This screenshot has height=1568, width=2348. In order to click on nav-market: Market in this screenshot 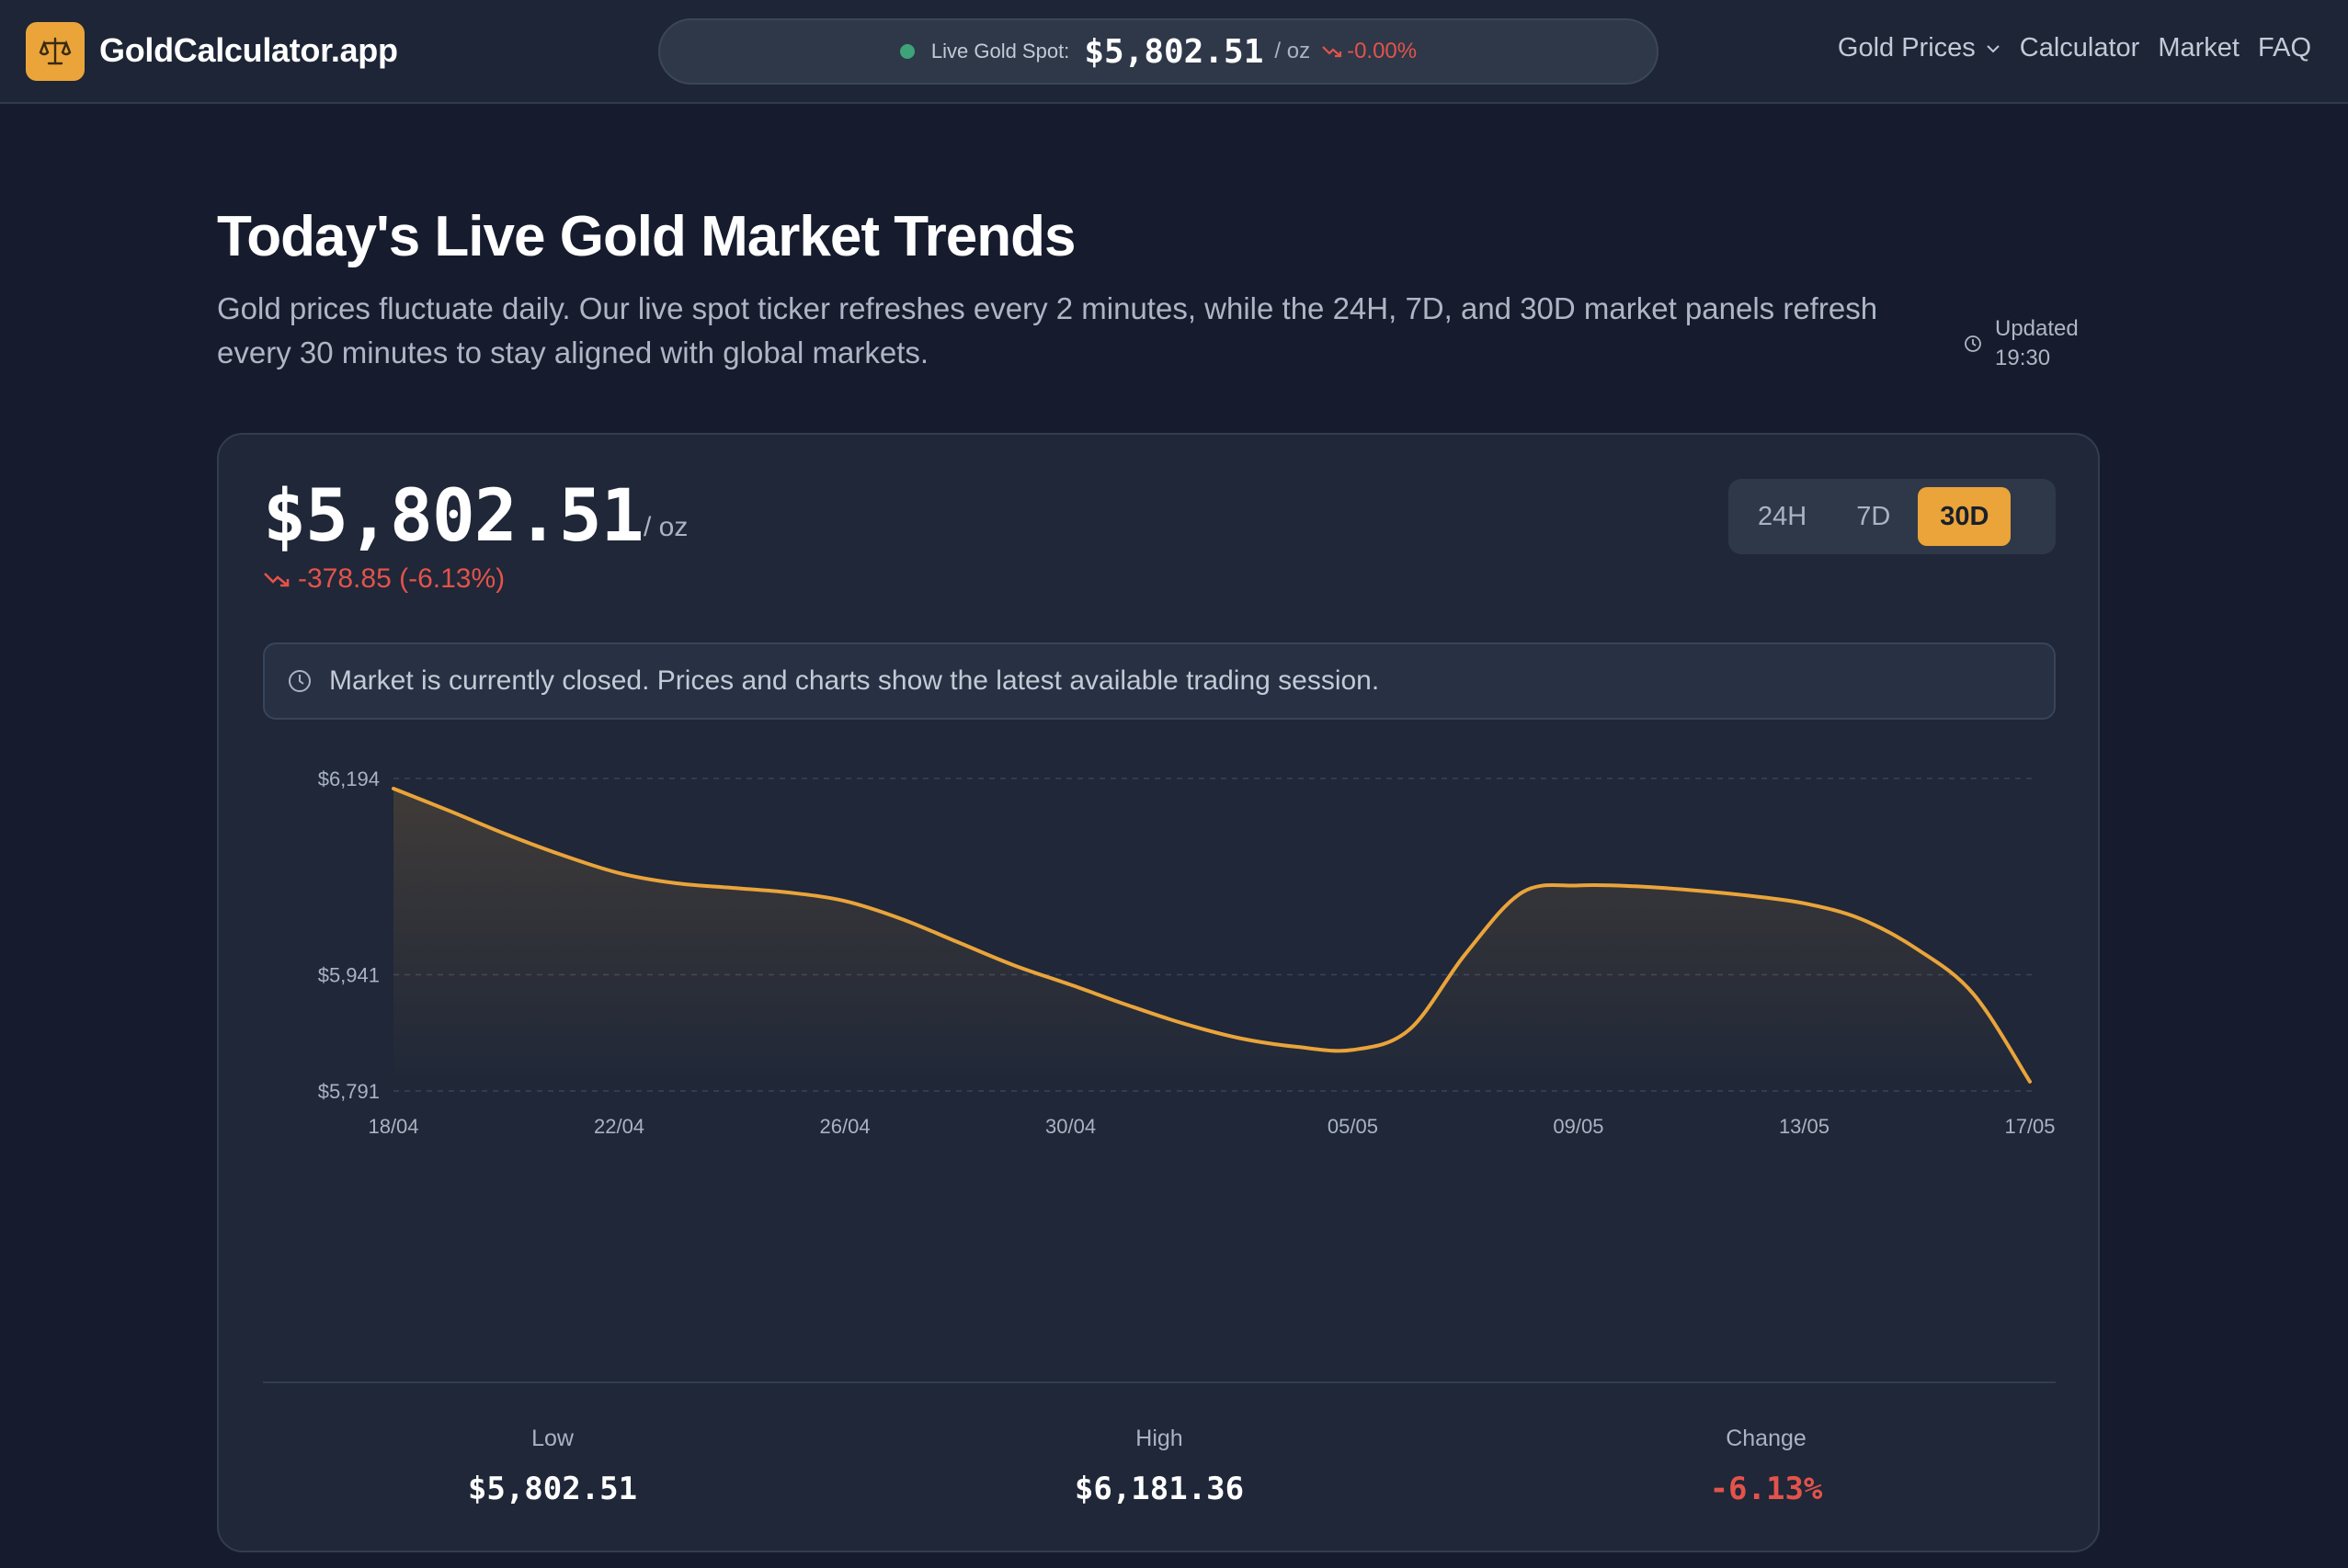, I will do `click(2199, 47)`.